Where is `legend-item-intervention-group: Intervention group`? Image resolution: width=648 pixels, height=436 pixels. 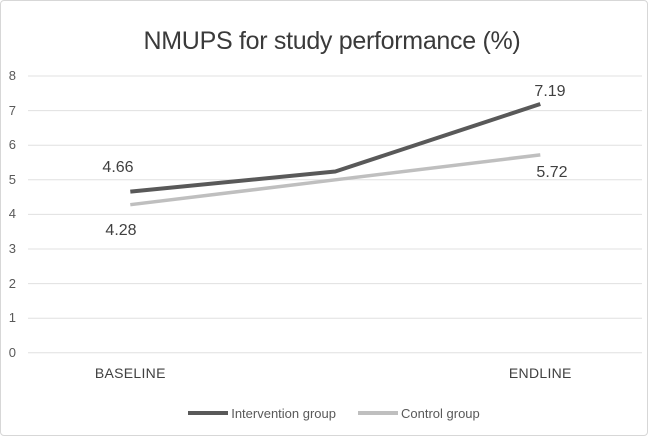
legend-item-intervention-group: Intervention group is located at coordinates (262, 413).